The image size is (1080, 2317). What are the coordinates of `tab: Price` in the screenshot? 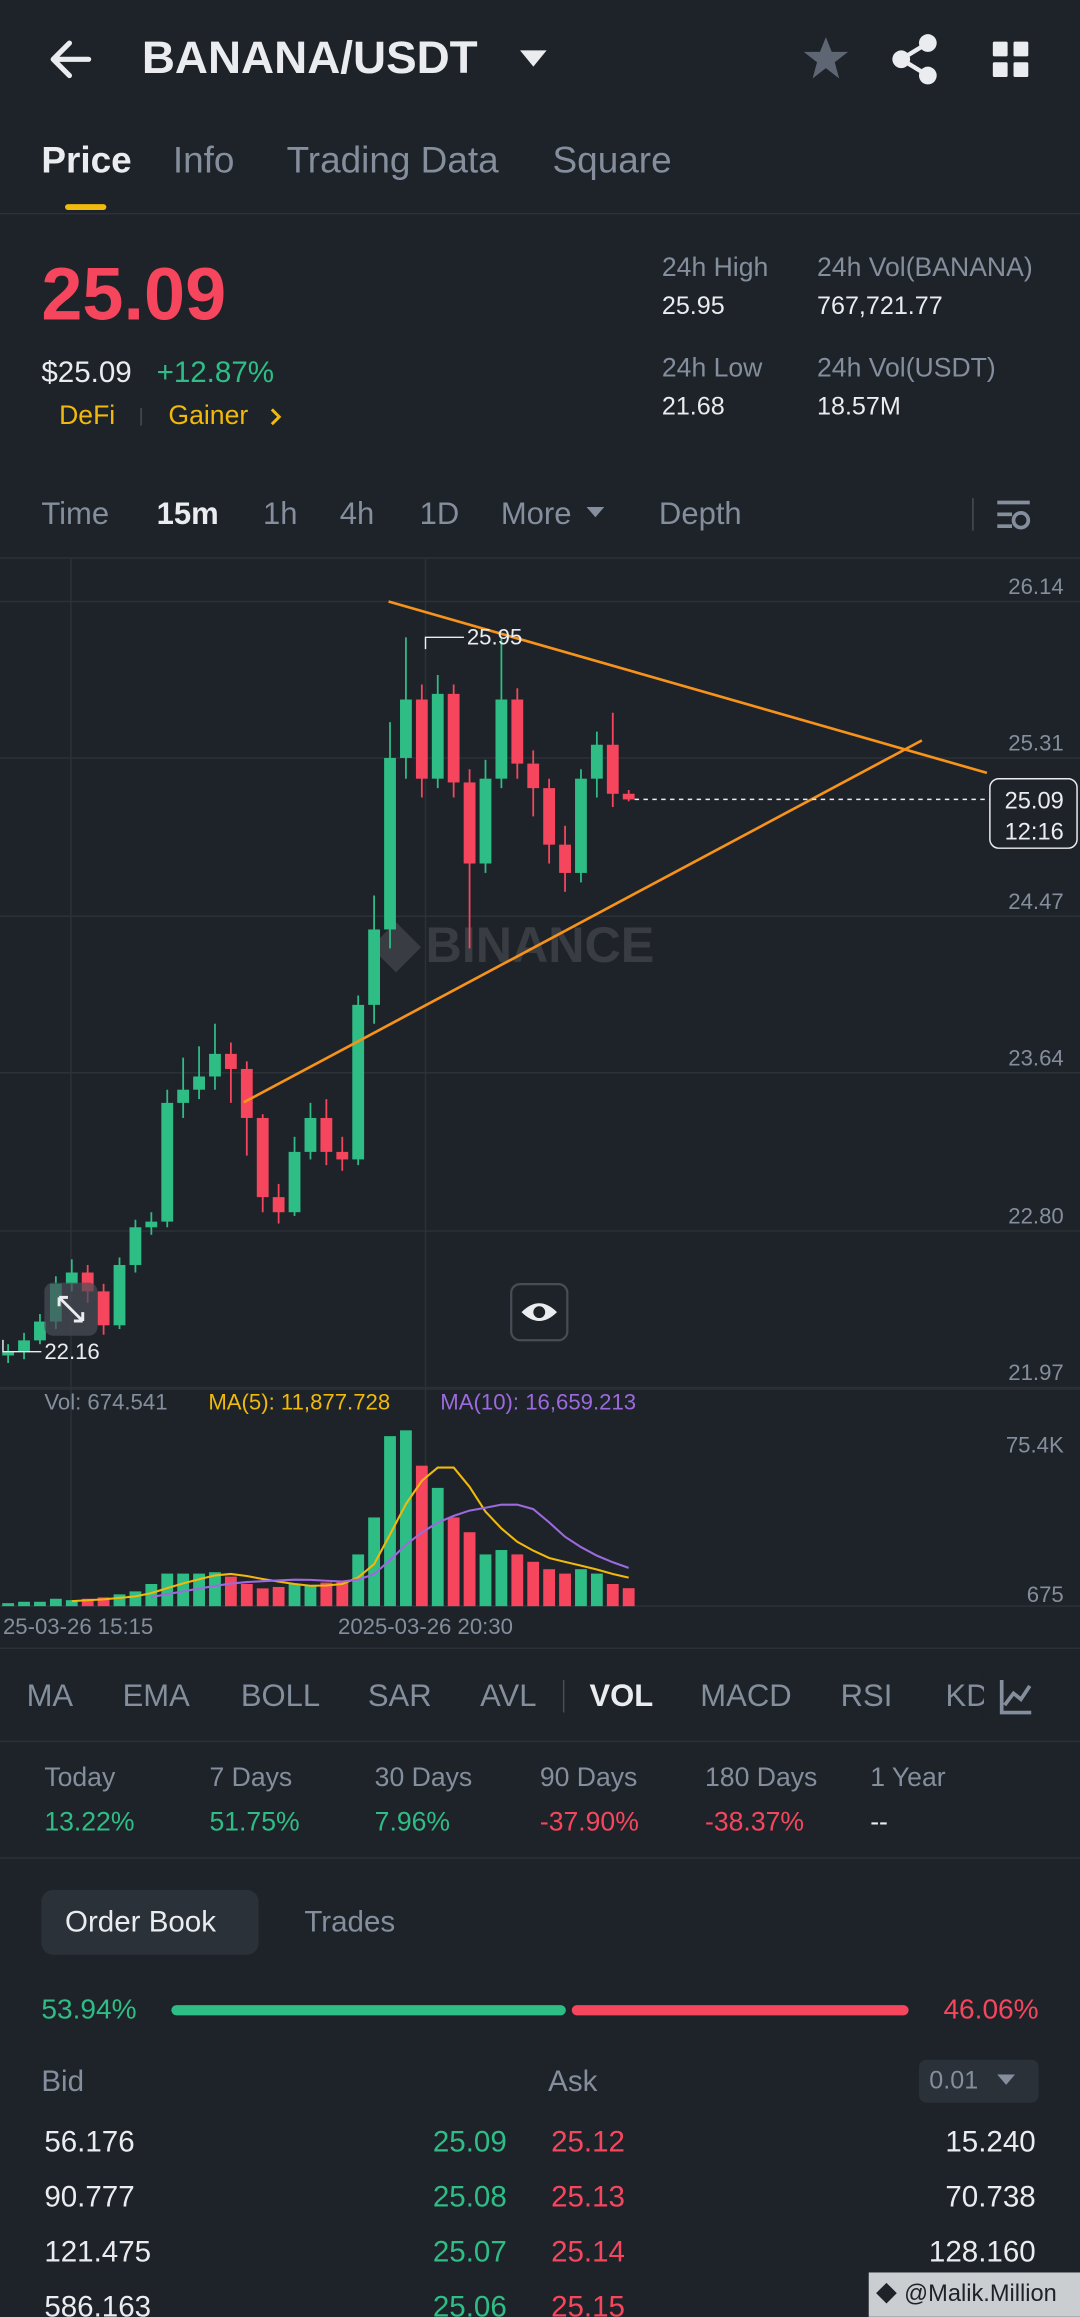 It's located at (86, 159).